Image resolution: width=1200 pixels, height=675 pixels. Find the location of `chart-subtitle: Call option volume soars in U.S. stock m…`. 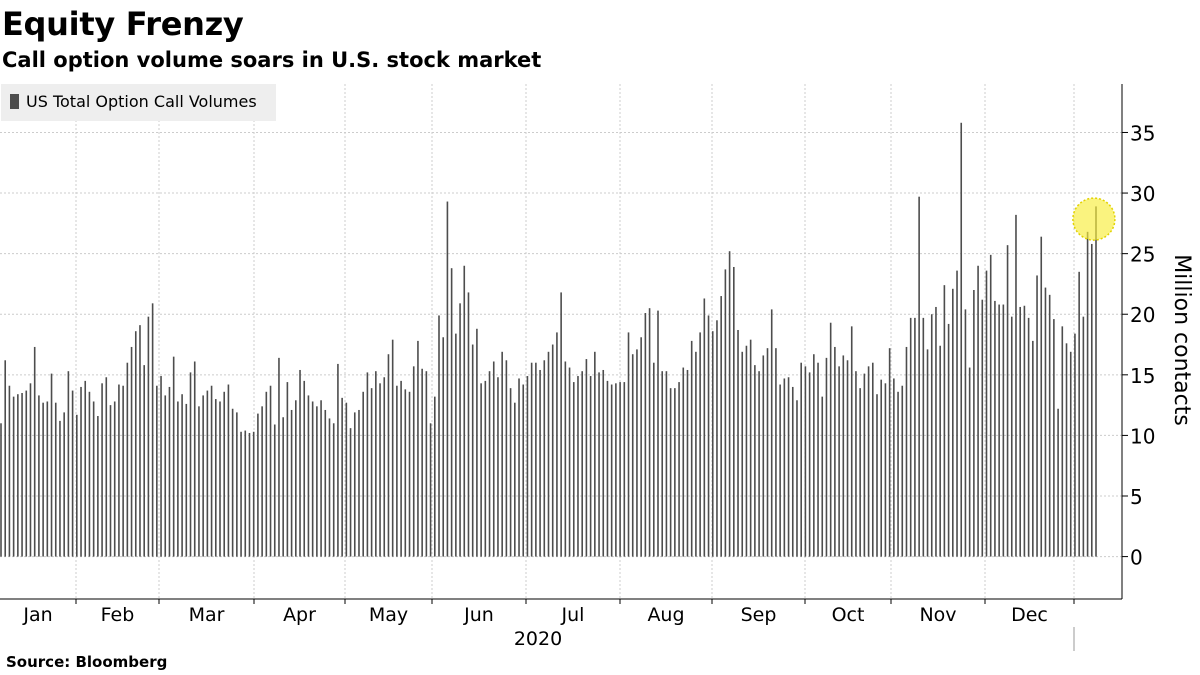

chart-subtitle: Call option volume soars in U.S. stock m… is located at coordinates (272, 60).